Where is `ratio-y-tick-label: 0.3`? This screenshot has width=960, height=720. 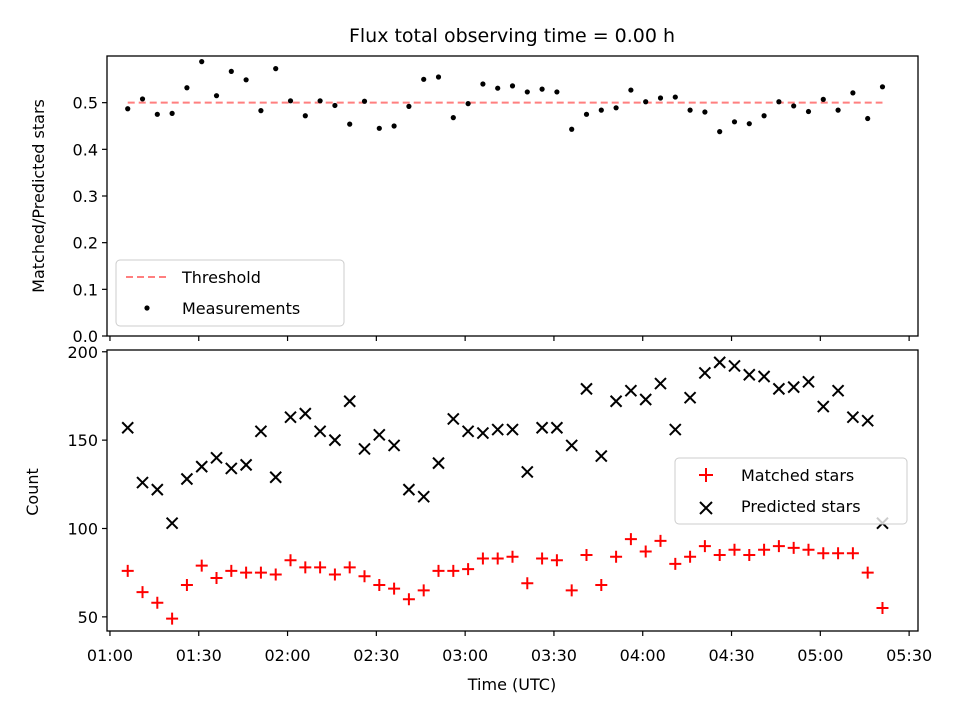
ratio-y-tick-label: 0.3 is located at coordinates (85, 196).